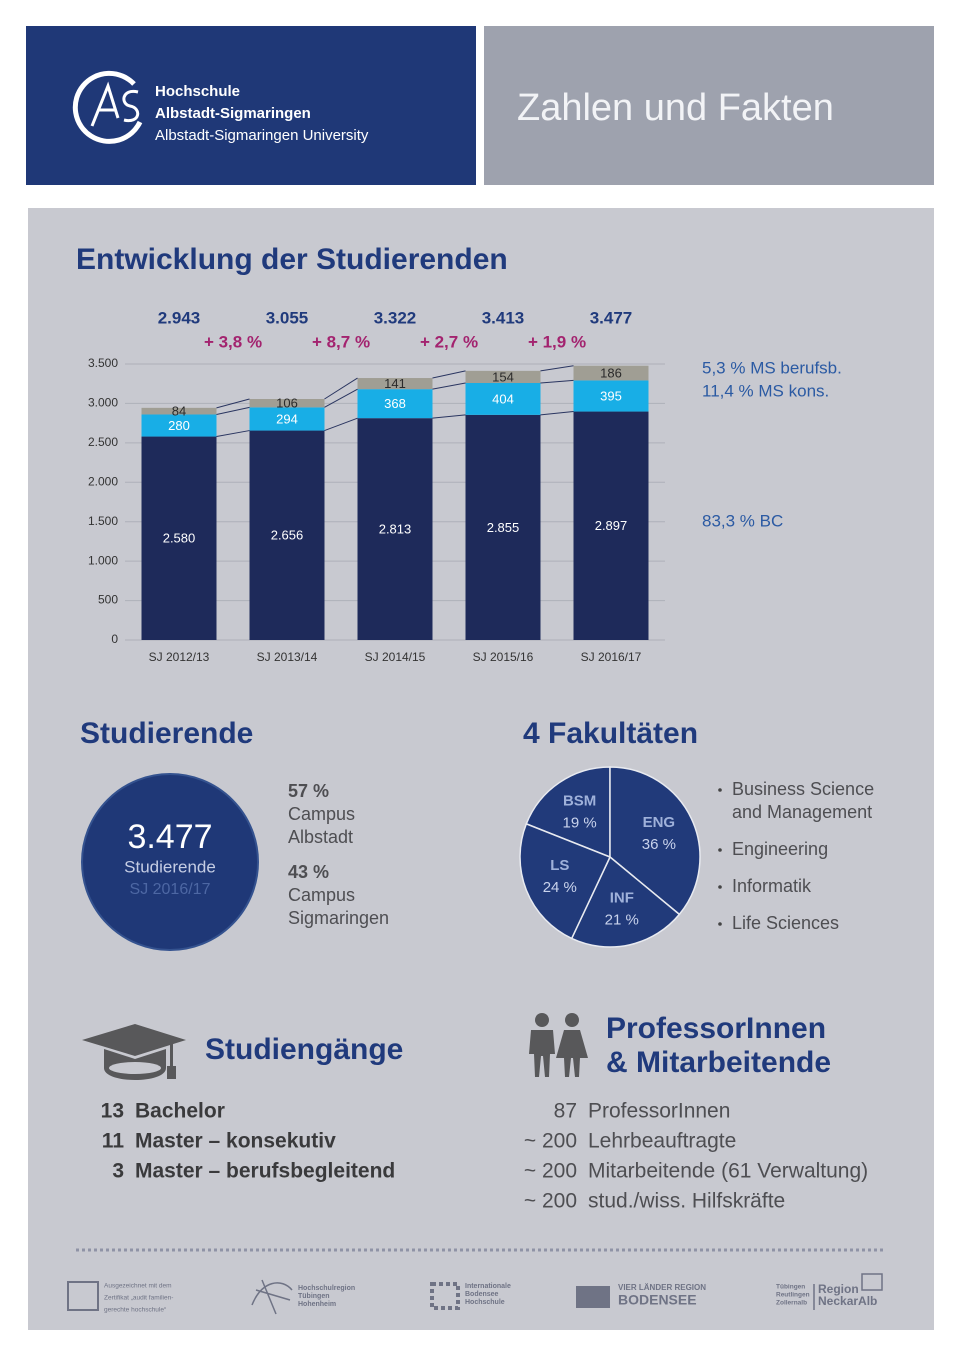 The image size is (960, 1358). Describe the element at coordinates (659, 822) in the screenshot. I see `slice-category: ENG` at that location.